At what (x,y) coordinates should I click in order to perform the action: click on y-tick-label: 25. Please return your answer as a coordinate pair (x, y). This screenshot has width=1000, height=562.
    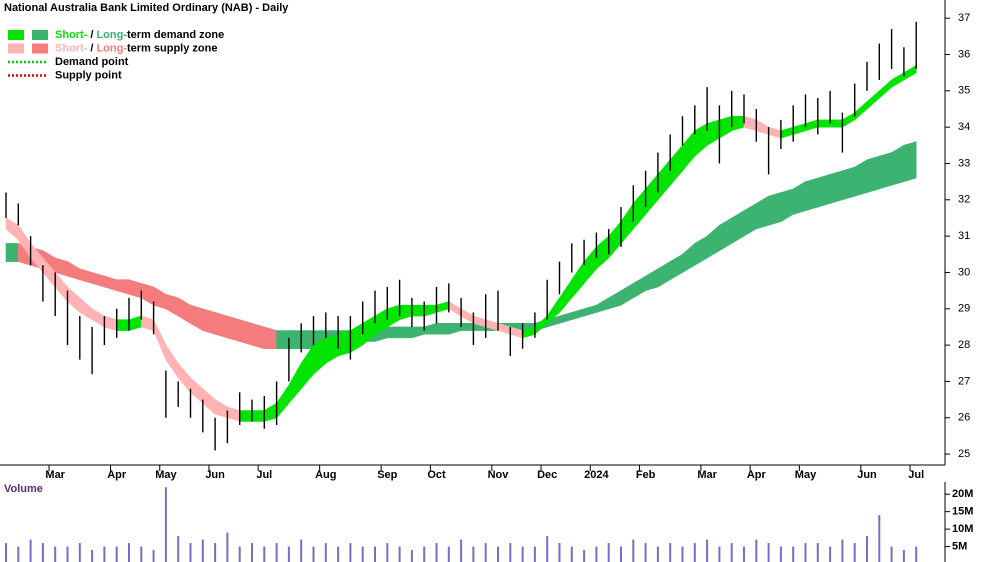
    Looking at the image, I should click on (964, 454).